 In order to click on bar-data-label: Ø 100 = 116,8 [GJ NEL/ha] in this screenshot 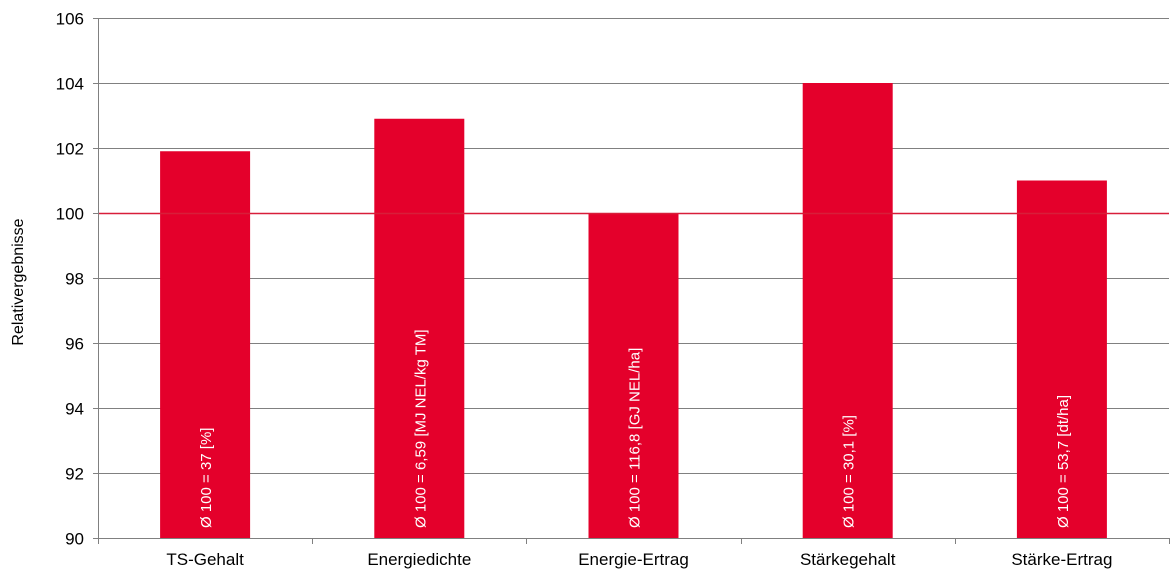, I will do `click(635, 438)`.